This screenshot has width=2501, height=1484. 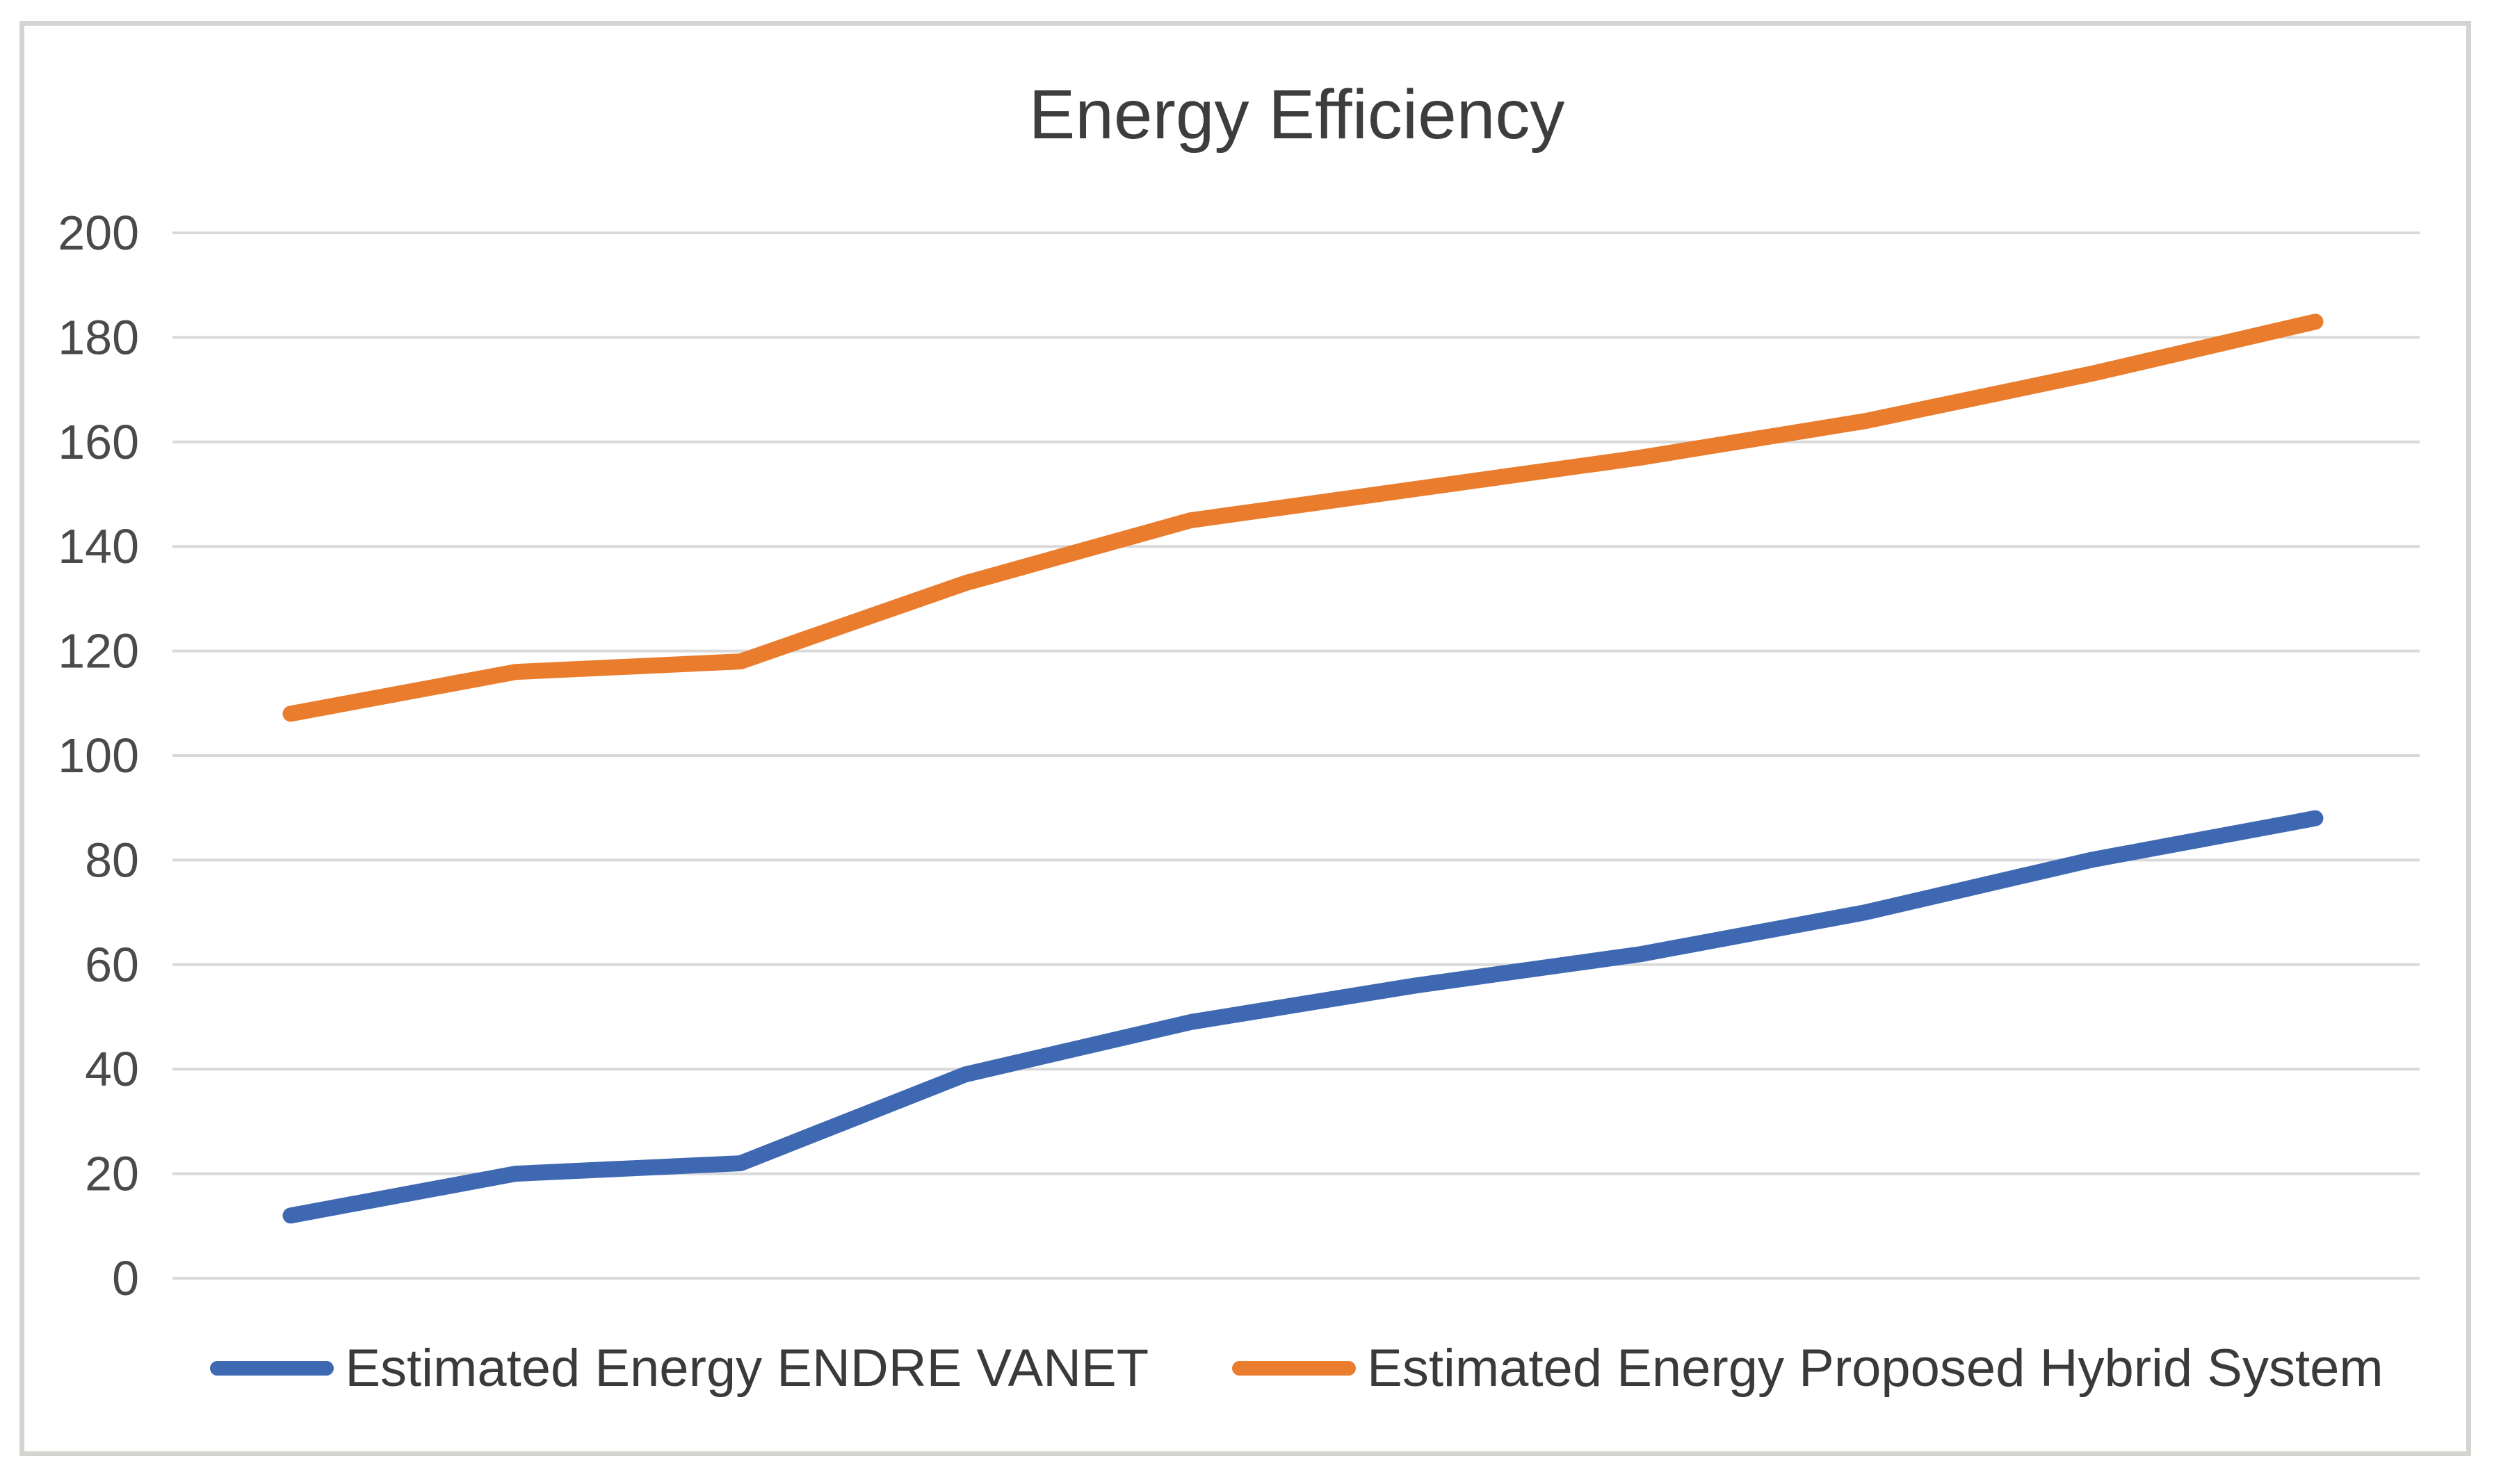 I want to click on y-tick-label: 100, so click(x=98, y=756).